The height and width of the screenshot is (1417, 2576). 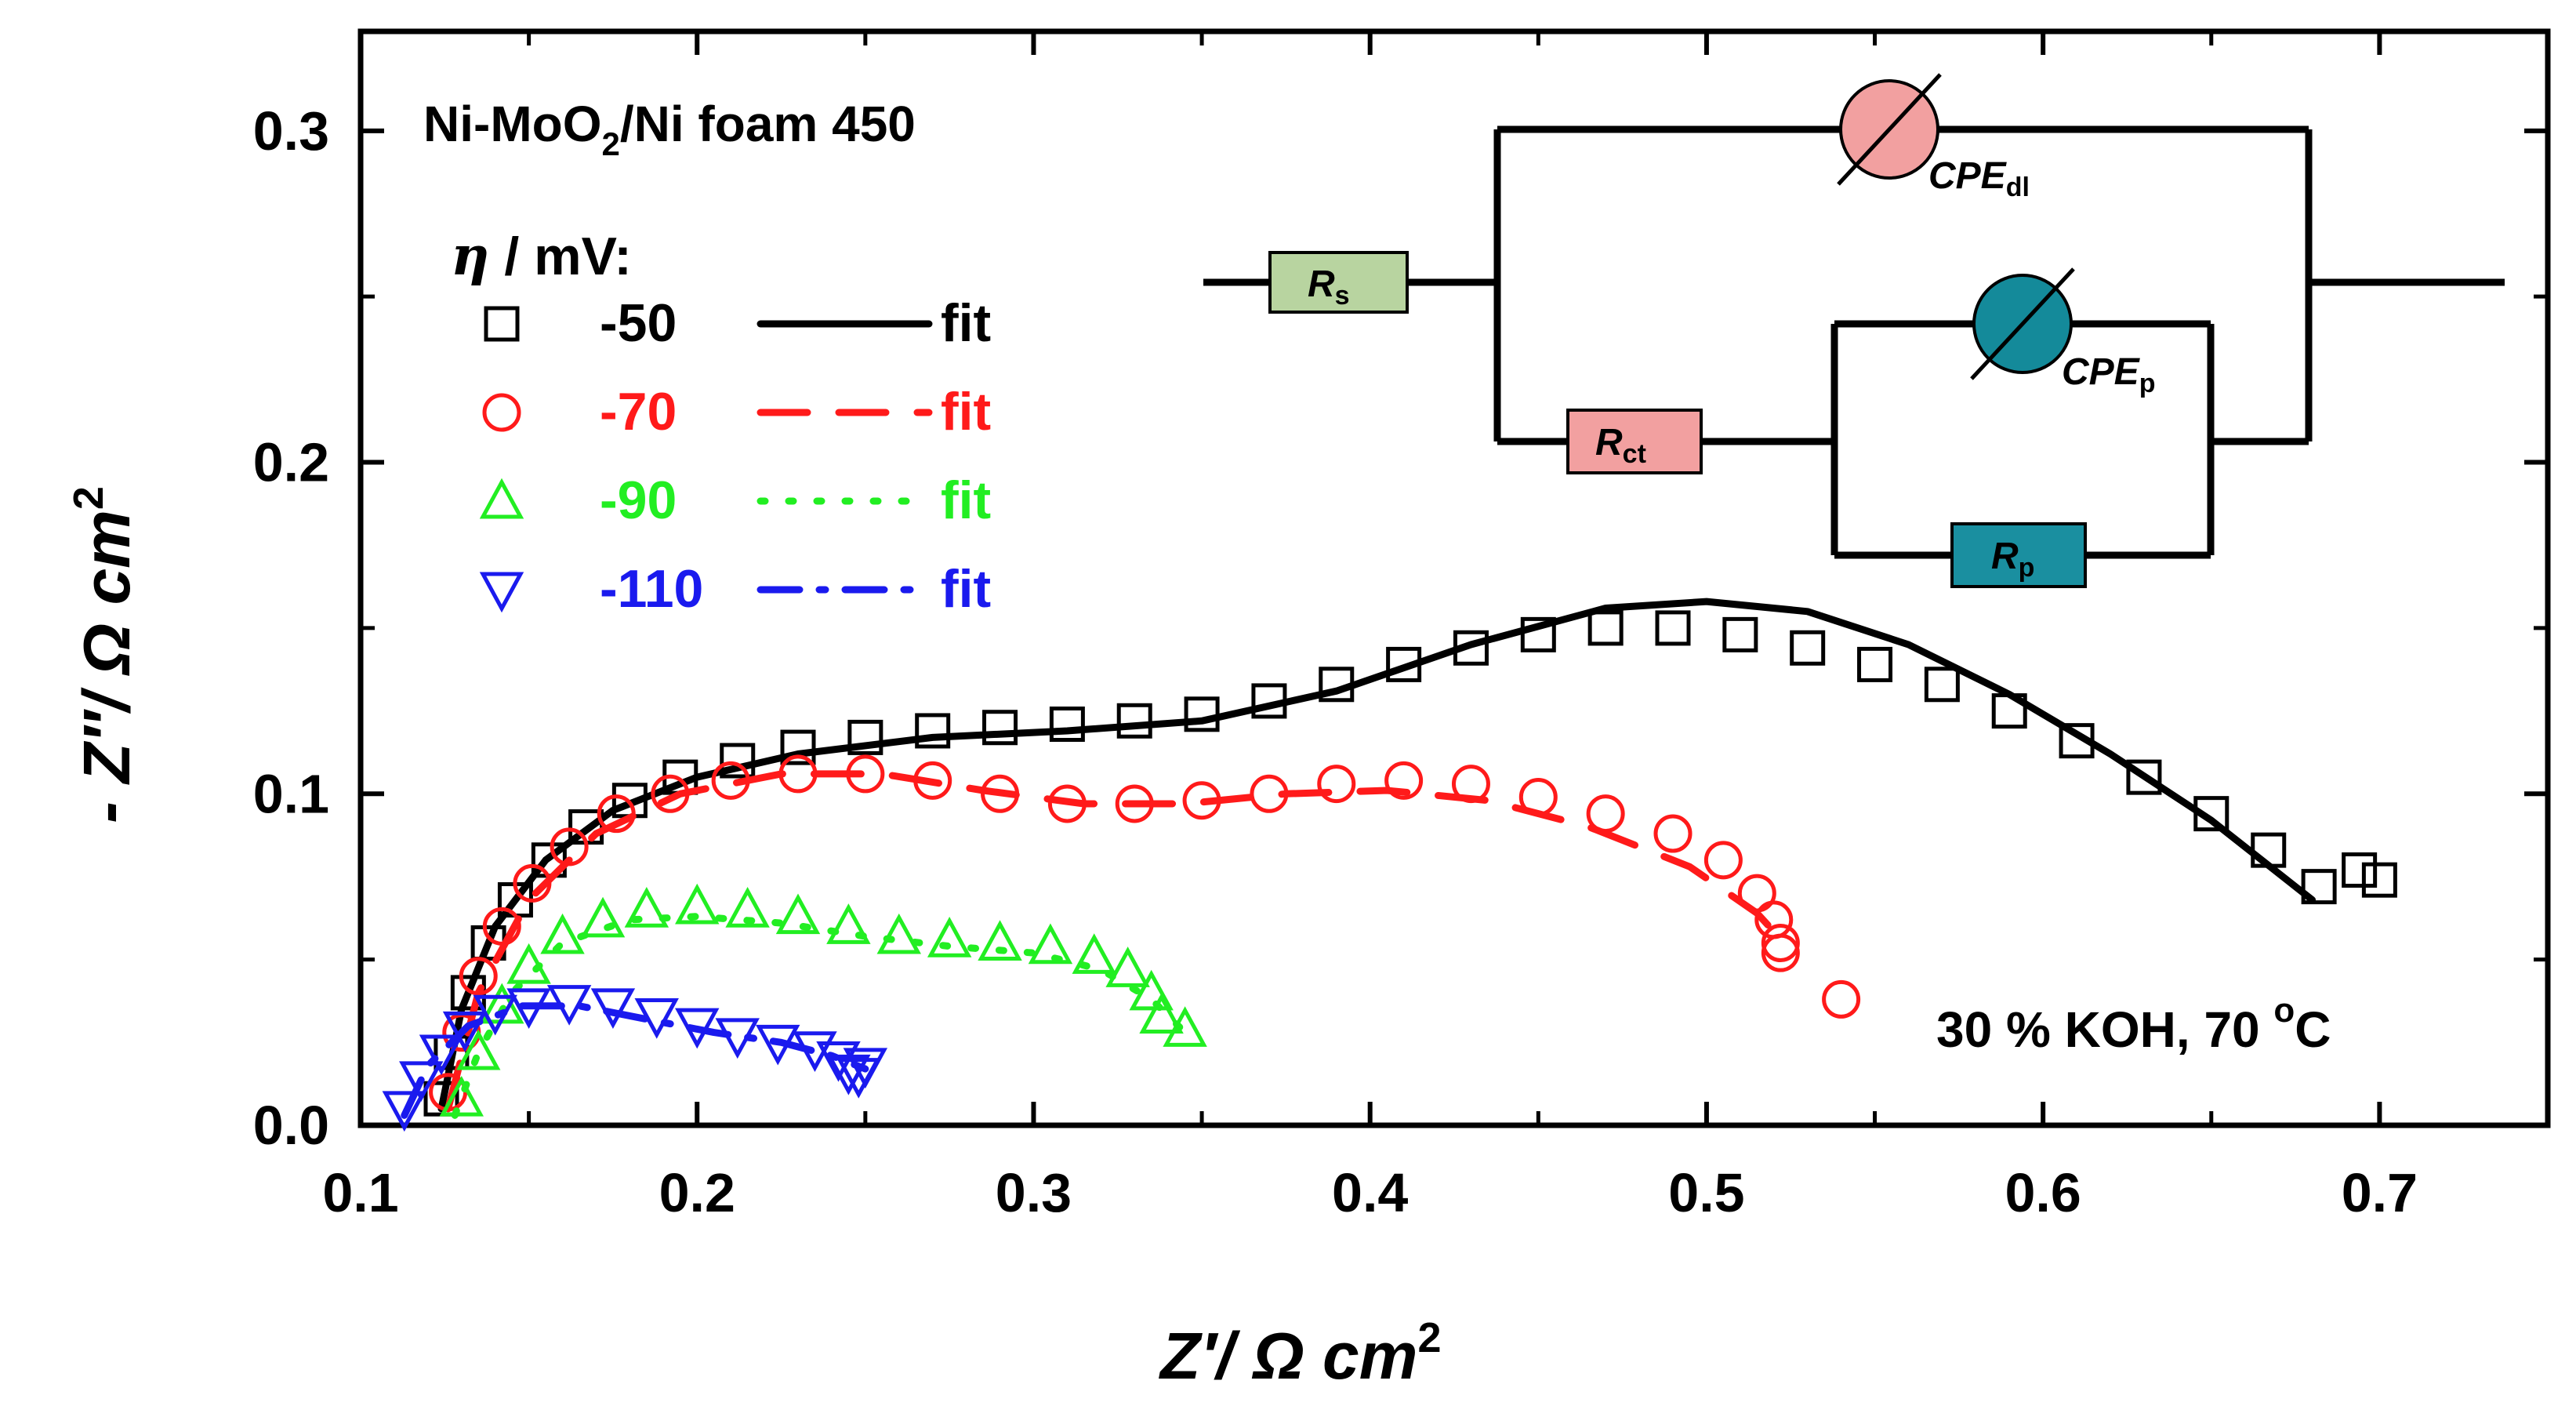 I want to click on cpe-dl-label-sub: dl, so click(x=2018, y=187).